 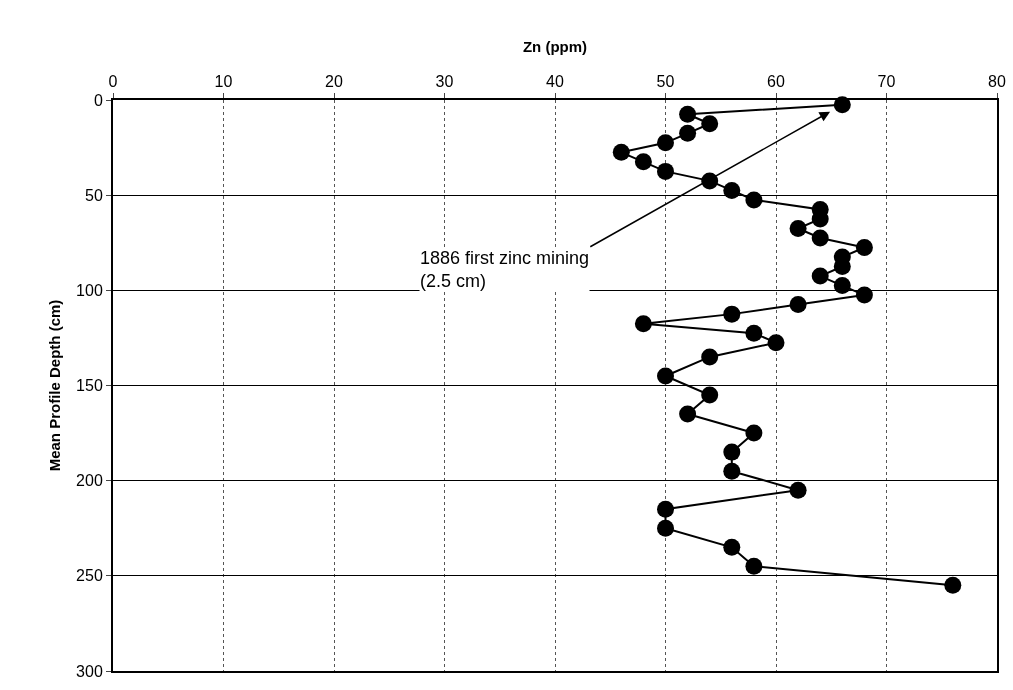 What do you see at coordinates (776, 81) in the screenshot?
I see `x-tick-label: 60` at bounding box center [776, 81].